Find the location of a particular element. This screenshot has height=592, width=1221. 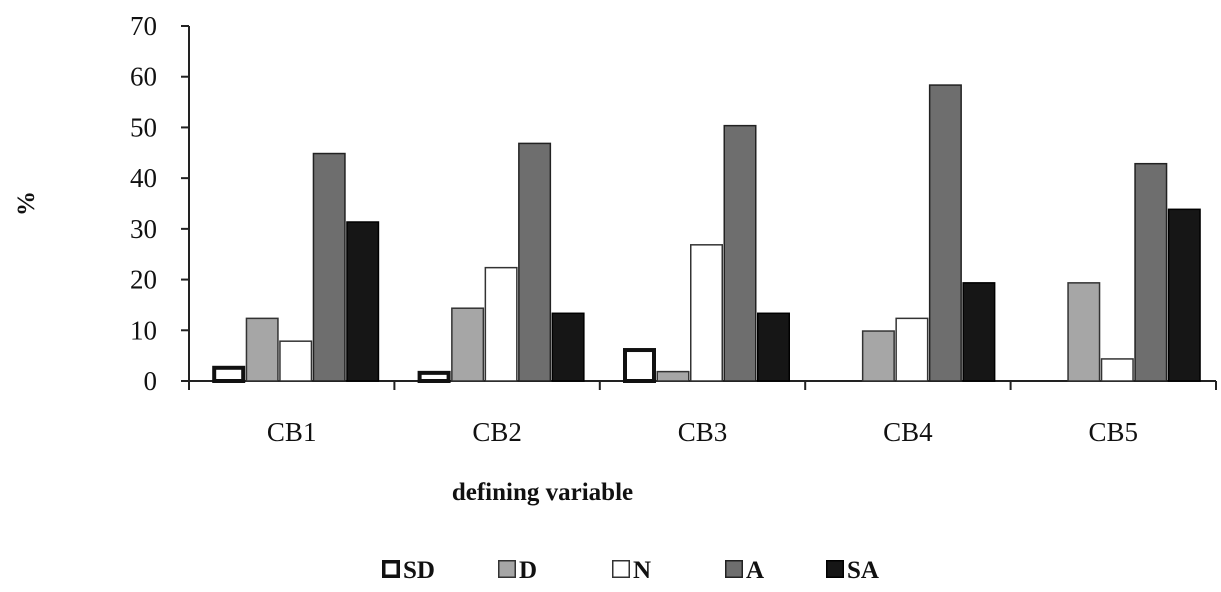

y-tick-label: 70 is located at coordinates (143, 26).